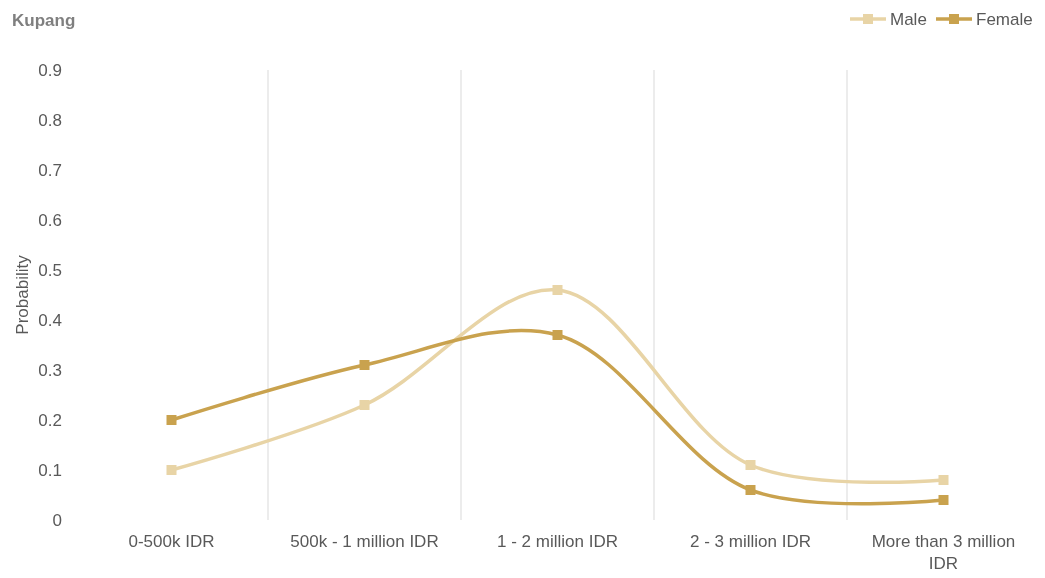  Describe the element at coordinates (50, 120) in the screenshot. I see `y-tick-label: 0.8` at that location.